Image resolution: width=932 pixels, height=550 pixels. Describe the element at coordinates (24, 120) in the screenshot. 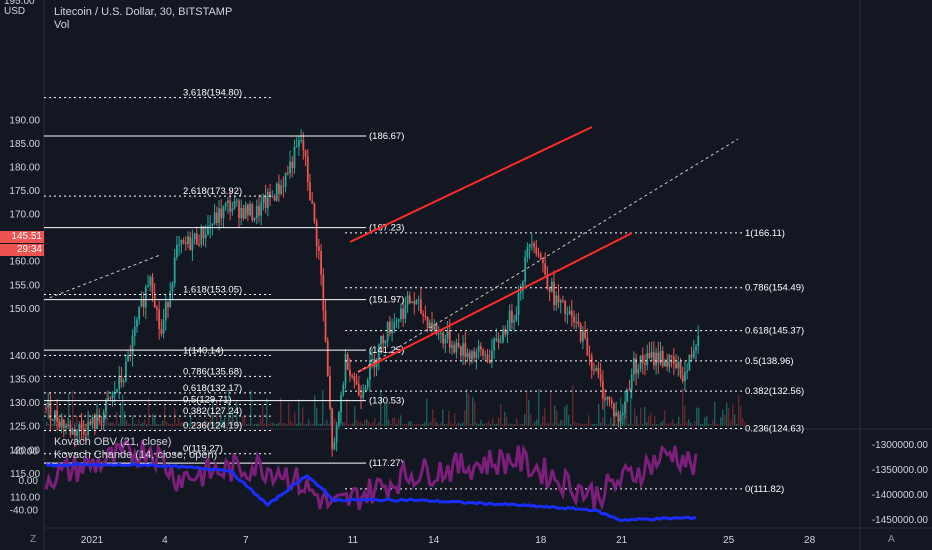

I see `price-tick-label: 190.00` at that location.